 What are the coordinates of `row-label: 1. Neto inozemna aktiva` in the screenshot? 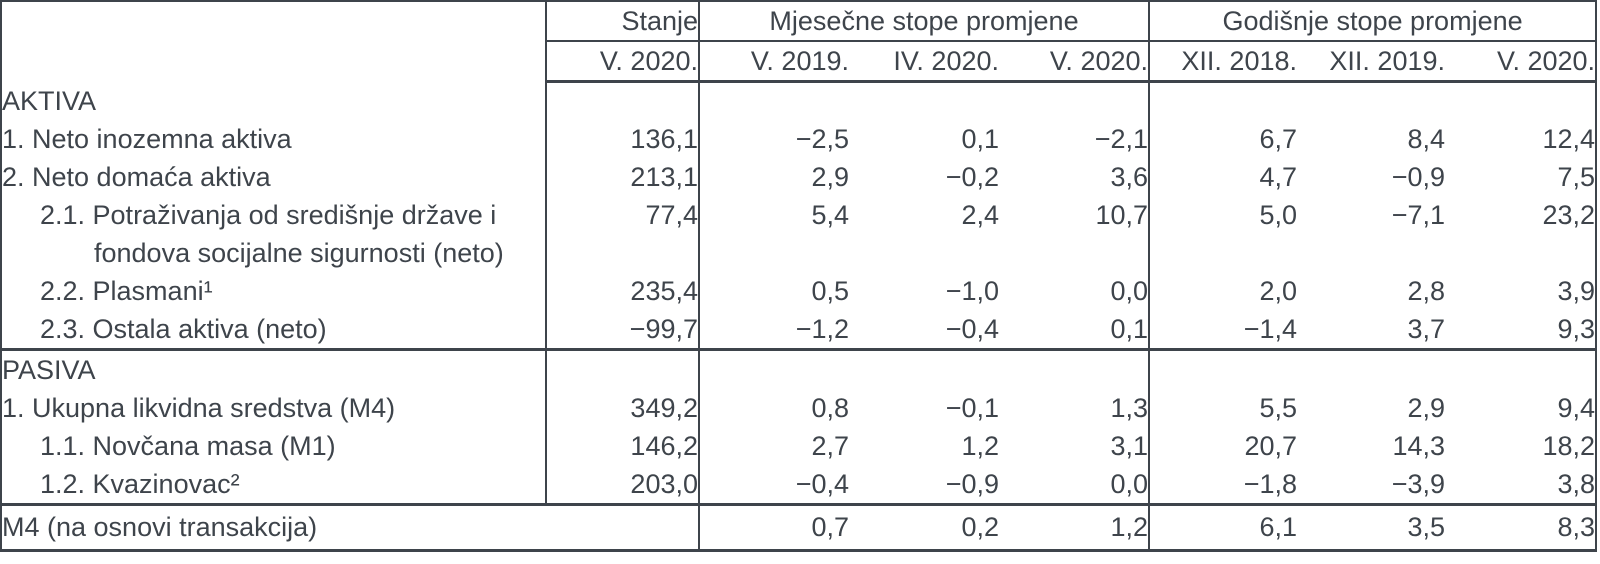 It's located at (274, 138).